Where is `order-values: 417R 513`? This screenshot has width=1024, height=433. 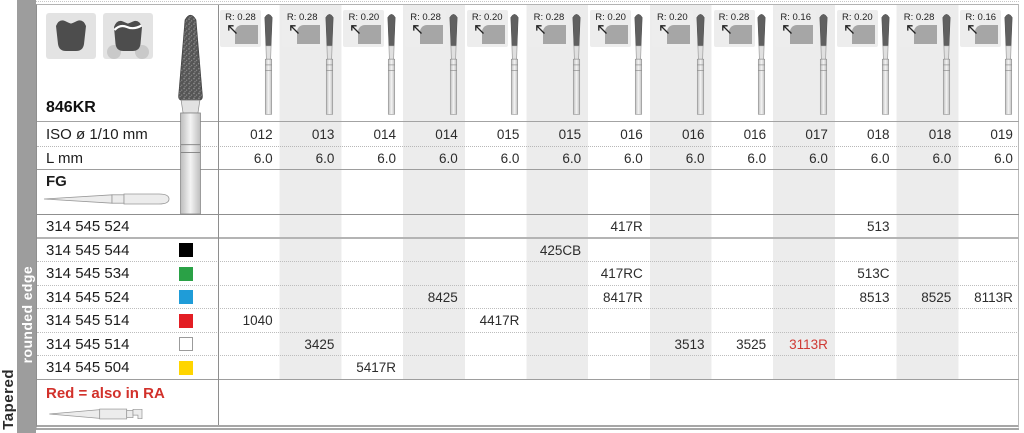
order-values: 417R 513 is located at coordinates (619, 226).